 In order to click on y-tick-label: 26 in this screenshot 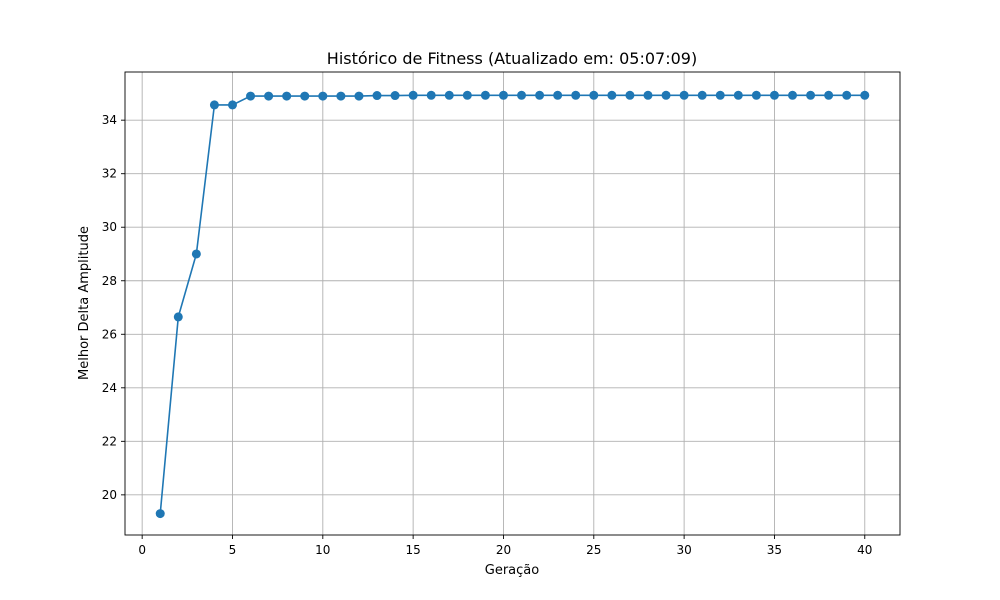, I will do `click(109, 334)`.